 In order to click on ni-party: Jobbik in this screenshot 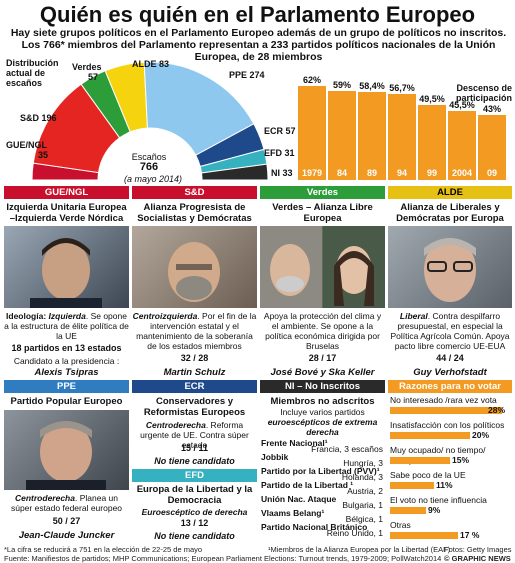, I will do `click(275, 457)`.